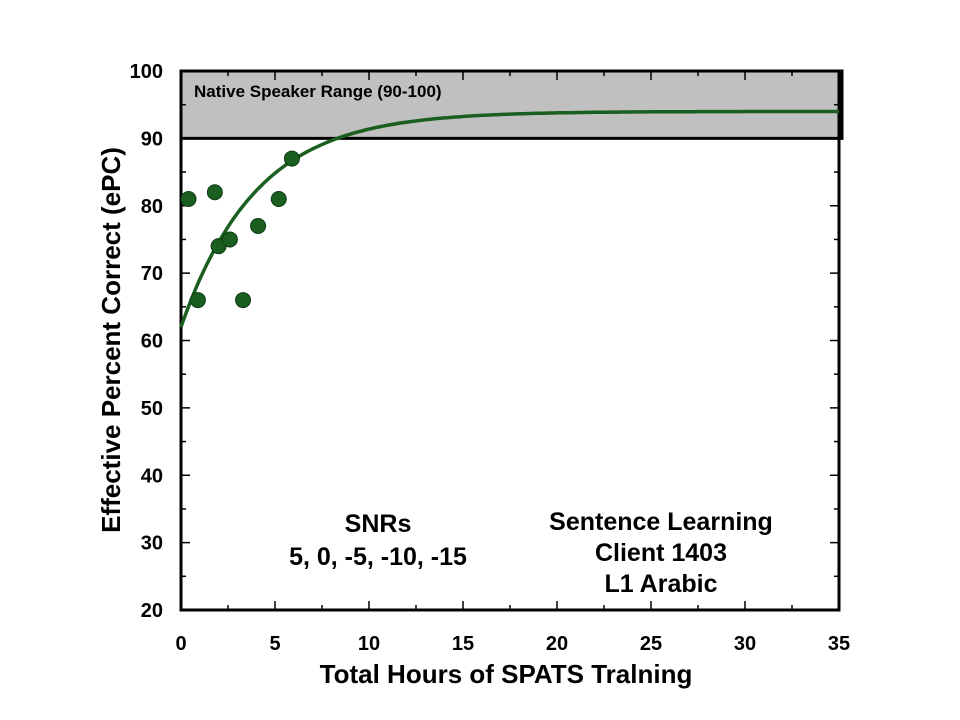  What do you see at coordinates (512, 644) in the screenshot?
I see `x-tick-labels: 0 5 10 15 20 25 30 35` at bounding box center [512, 644].